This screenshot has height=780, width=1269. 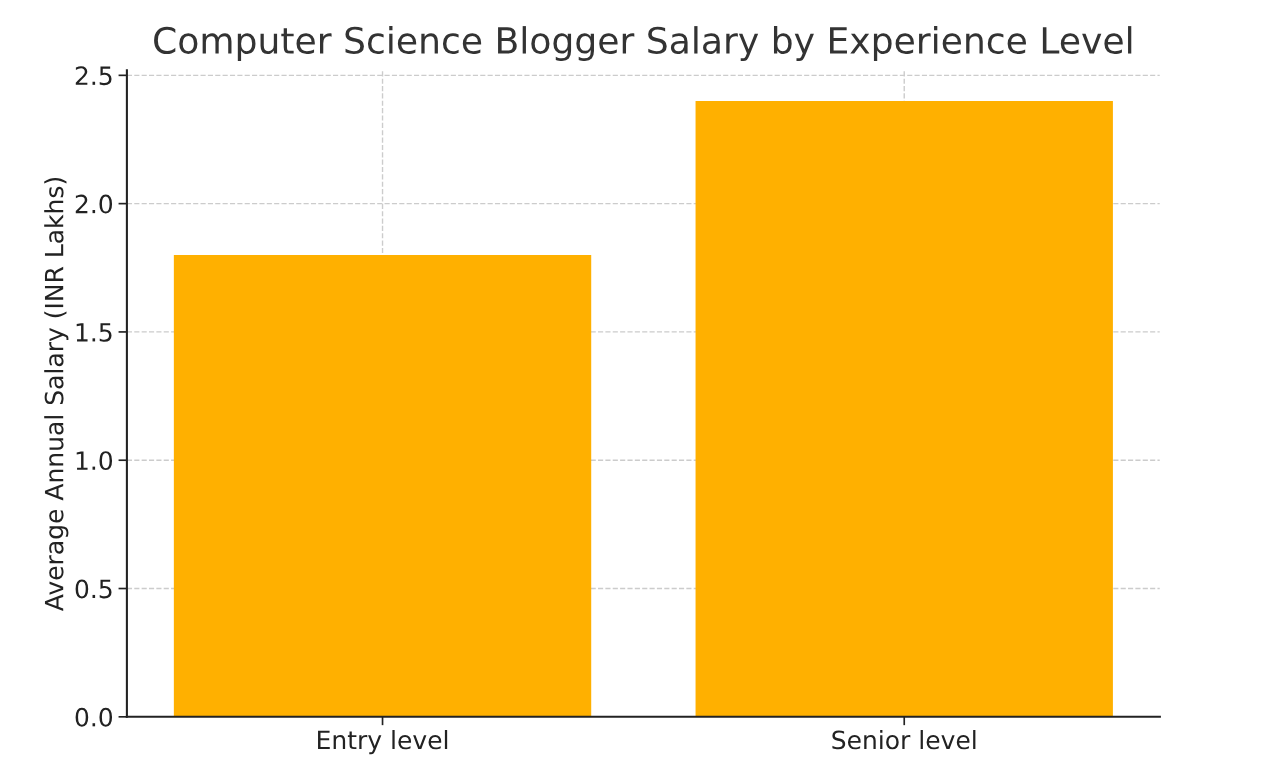 I want to click on y-tick-label: 2.0, so click(x=94, y=204).